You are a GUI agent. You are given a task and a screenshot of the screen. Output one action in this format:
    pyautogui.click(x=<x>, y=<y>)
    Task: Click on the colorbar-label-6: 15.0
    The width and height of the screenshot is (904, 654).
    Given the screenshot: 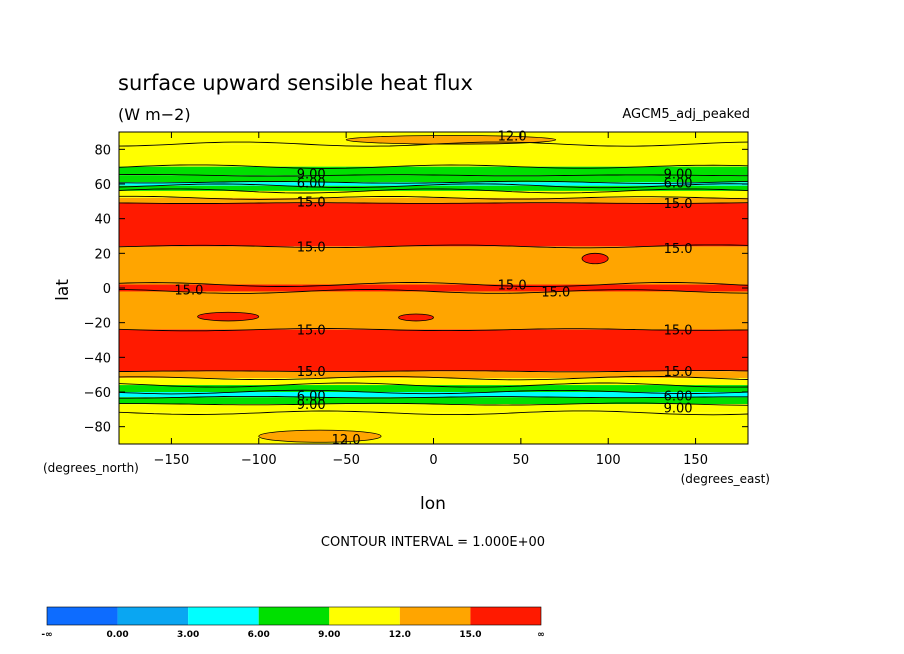 What is the action you would take?
    pyautogui.click(x=470, y=635)
    